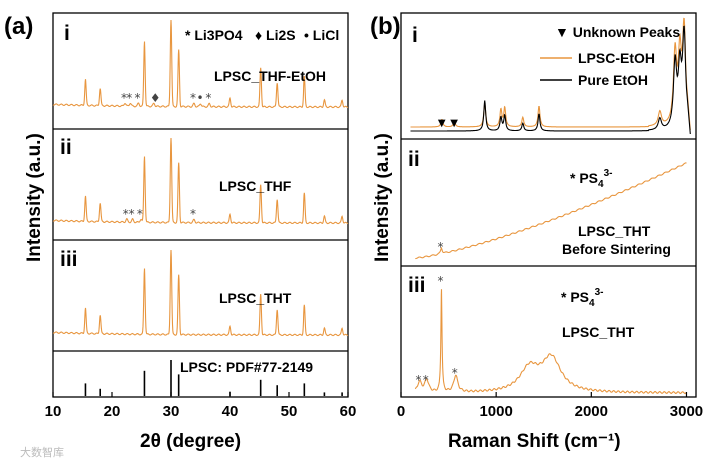 Image resolution: width=724 pixels, height=463 pixels. What do you see at coordinates (617, 32) in the screenshot?
I see `raman-legend-unknown: ▼ Unknown Peaks` at bounding box center [617, 32].